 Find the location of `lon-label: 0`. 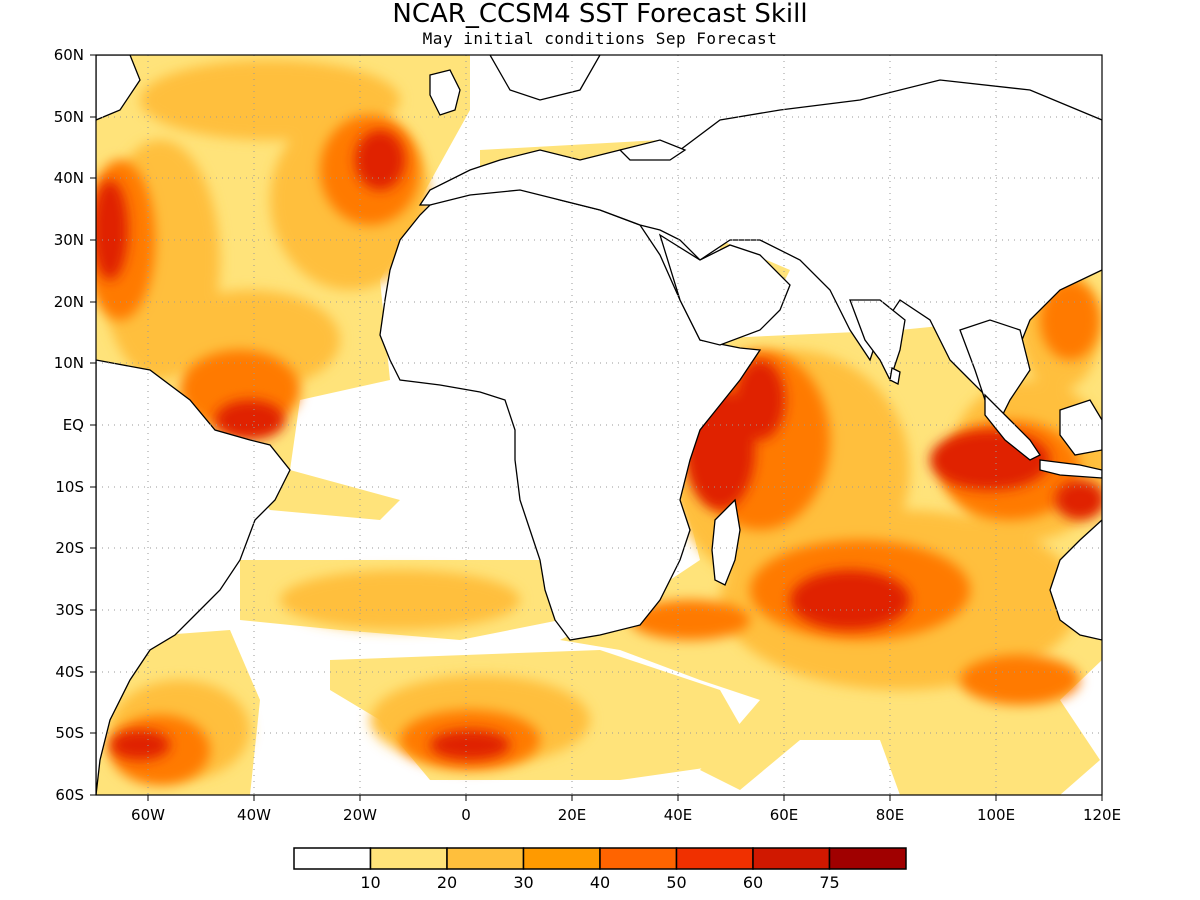

lon-label: 0 is located at coordinates (466, 815).